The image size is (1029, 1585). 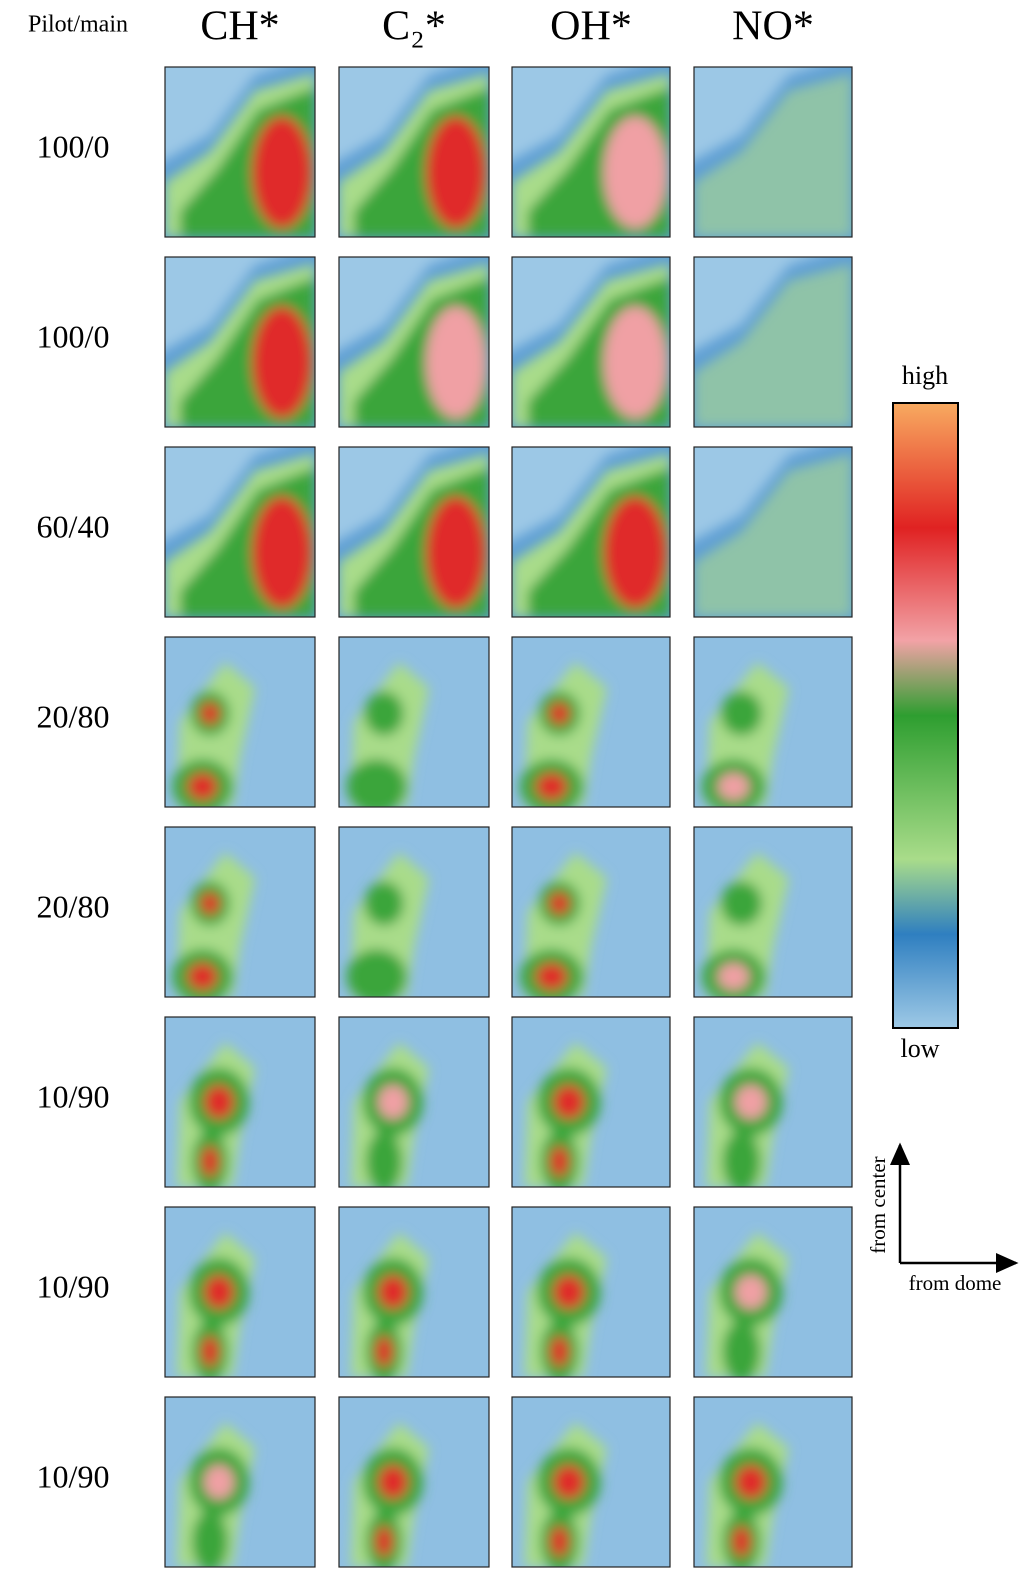 I want to click on column-header: CH*, so click(x=239, y=27).